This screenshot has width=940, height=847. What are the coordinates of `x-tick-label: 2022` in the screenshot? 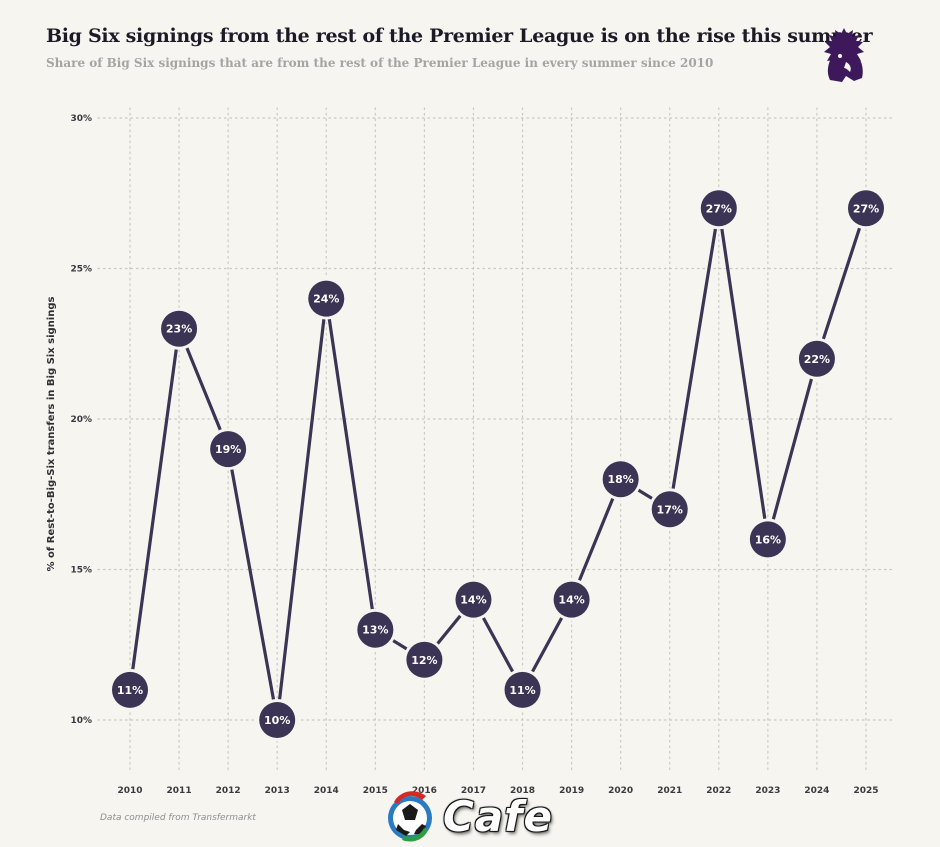 It's located at (718, 791).